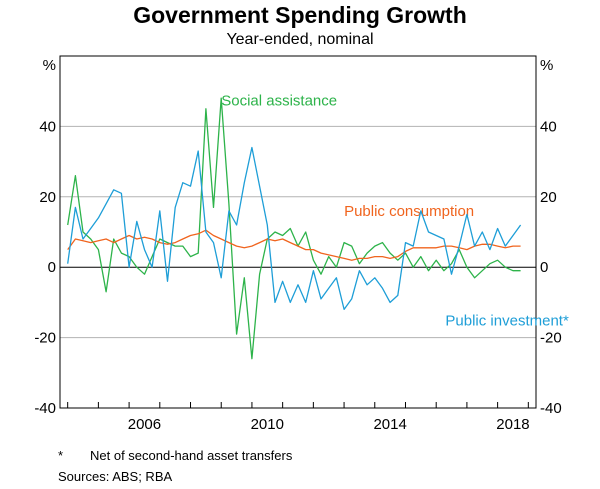 This screenshot has height=489, width=600. Describe the element at coordinates (61, 455) in the screenshot. I see `footnote-marker: *` at that location.